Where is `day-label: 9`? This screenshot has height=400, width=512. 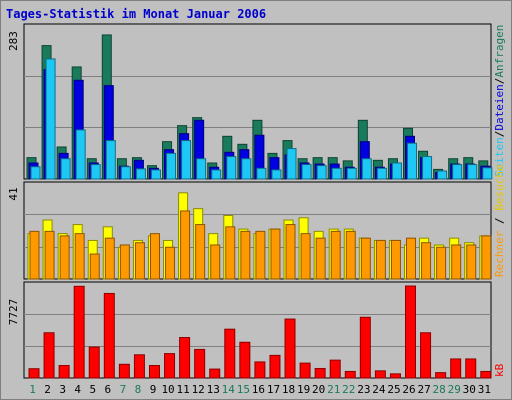 day-label: 9 is located at coordinates (153, 389).